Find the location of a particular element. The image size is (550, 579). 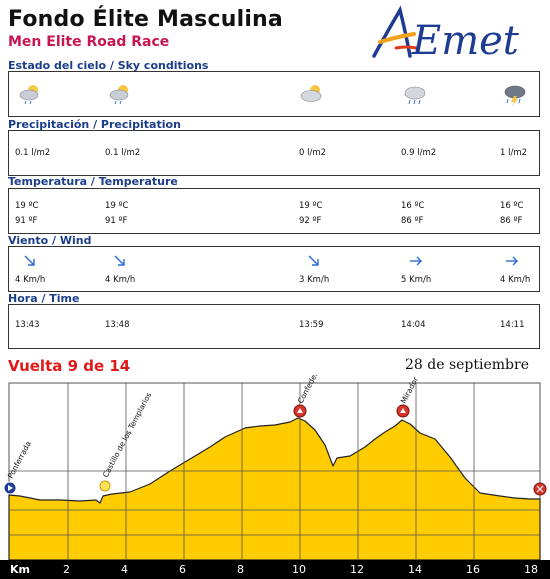

time-value: 14:04 is located at coordinates (413, 325).